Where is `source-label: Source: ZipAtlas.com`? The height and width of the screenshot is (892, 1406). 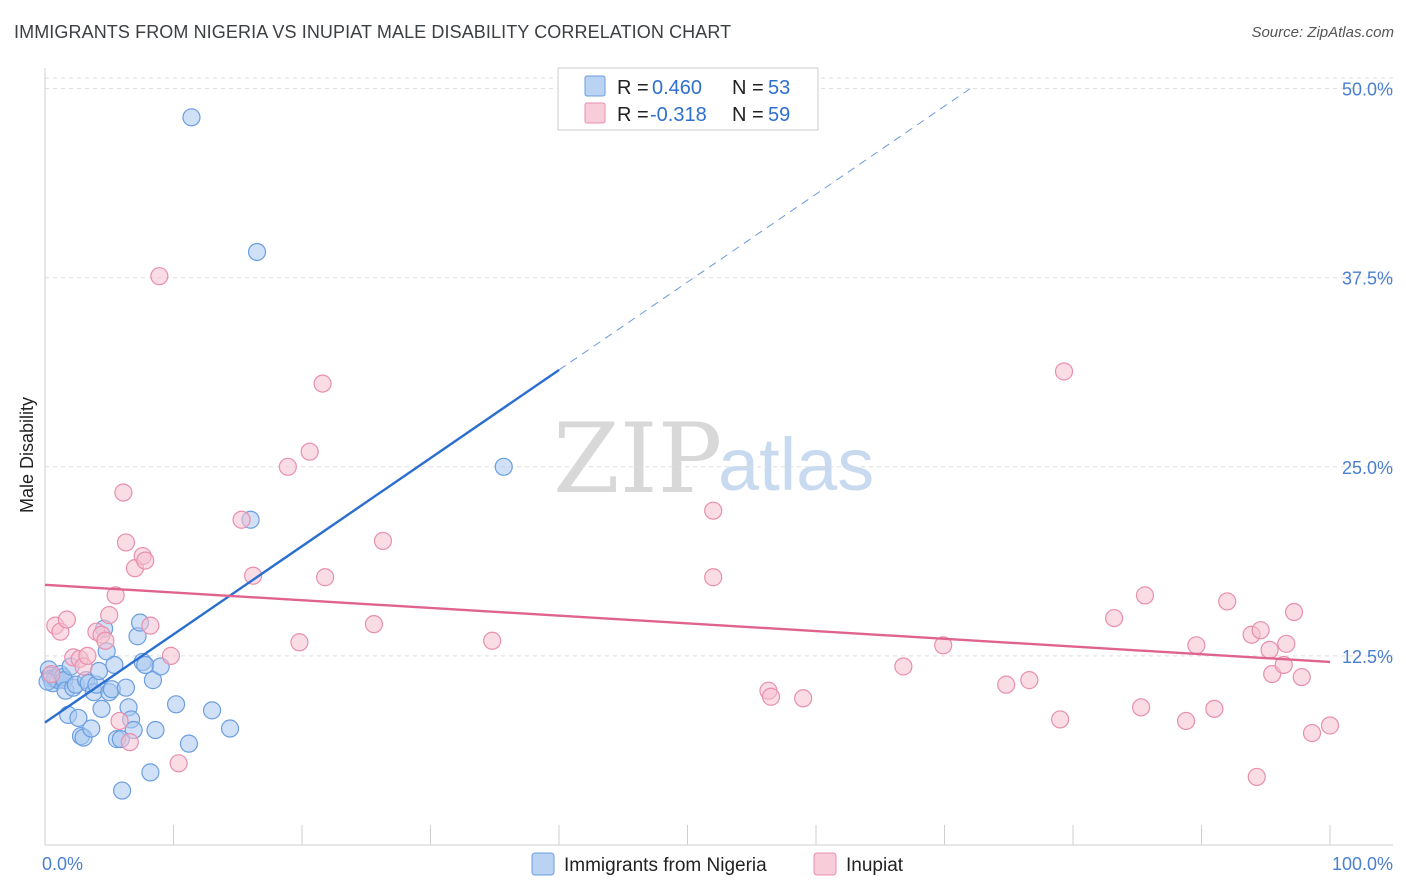 source-label: Source: ZipAtlas.com is located at coordinates (1322, 32).